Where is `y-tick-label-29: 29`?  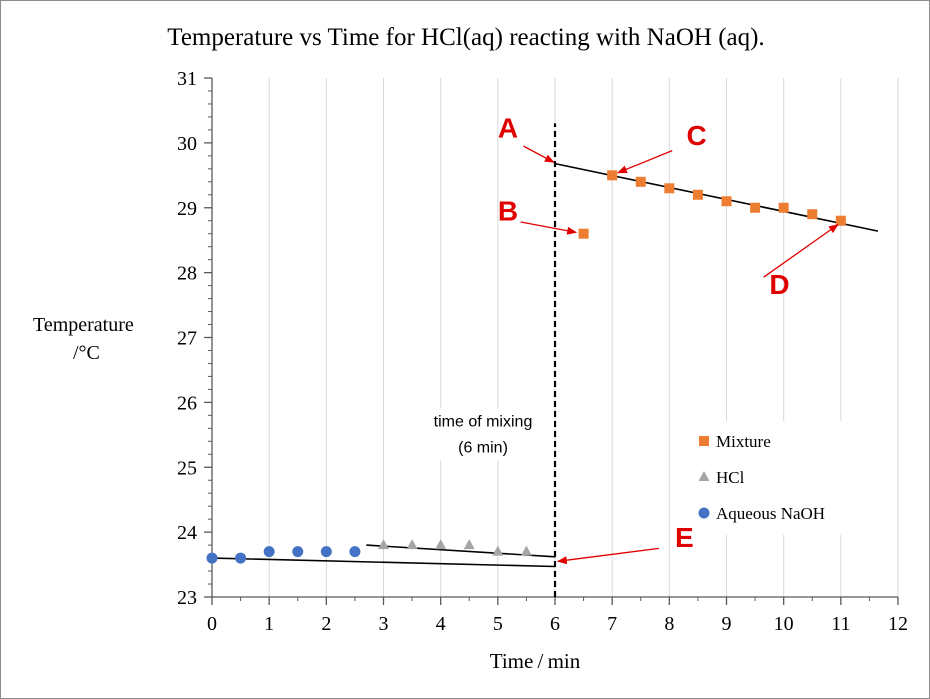
y-tick-label-29: 29 is located at coordinates (187, 209).